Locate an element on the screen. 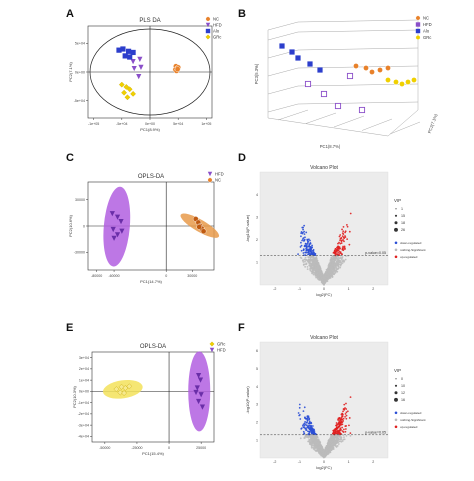 The height and width of the screenshot is (481, 474). legend-status-dot is located at coordinates (396, 427).